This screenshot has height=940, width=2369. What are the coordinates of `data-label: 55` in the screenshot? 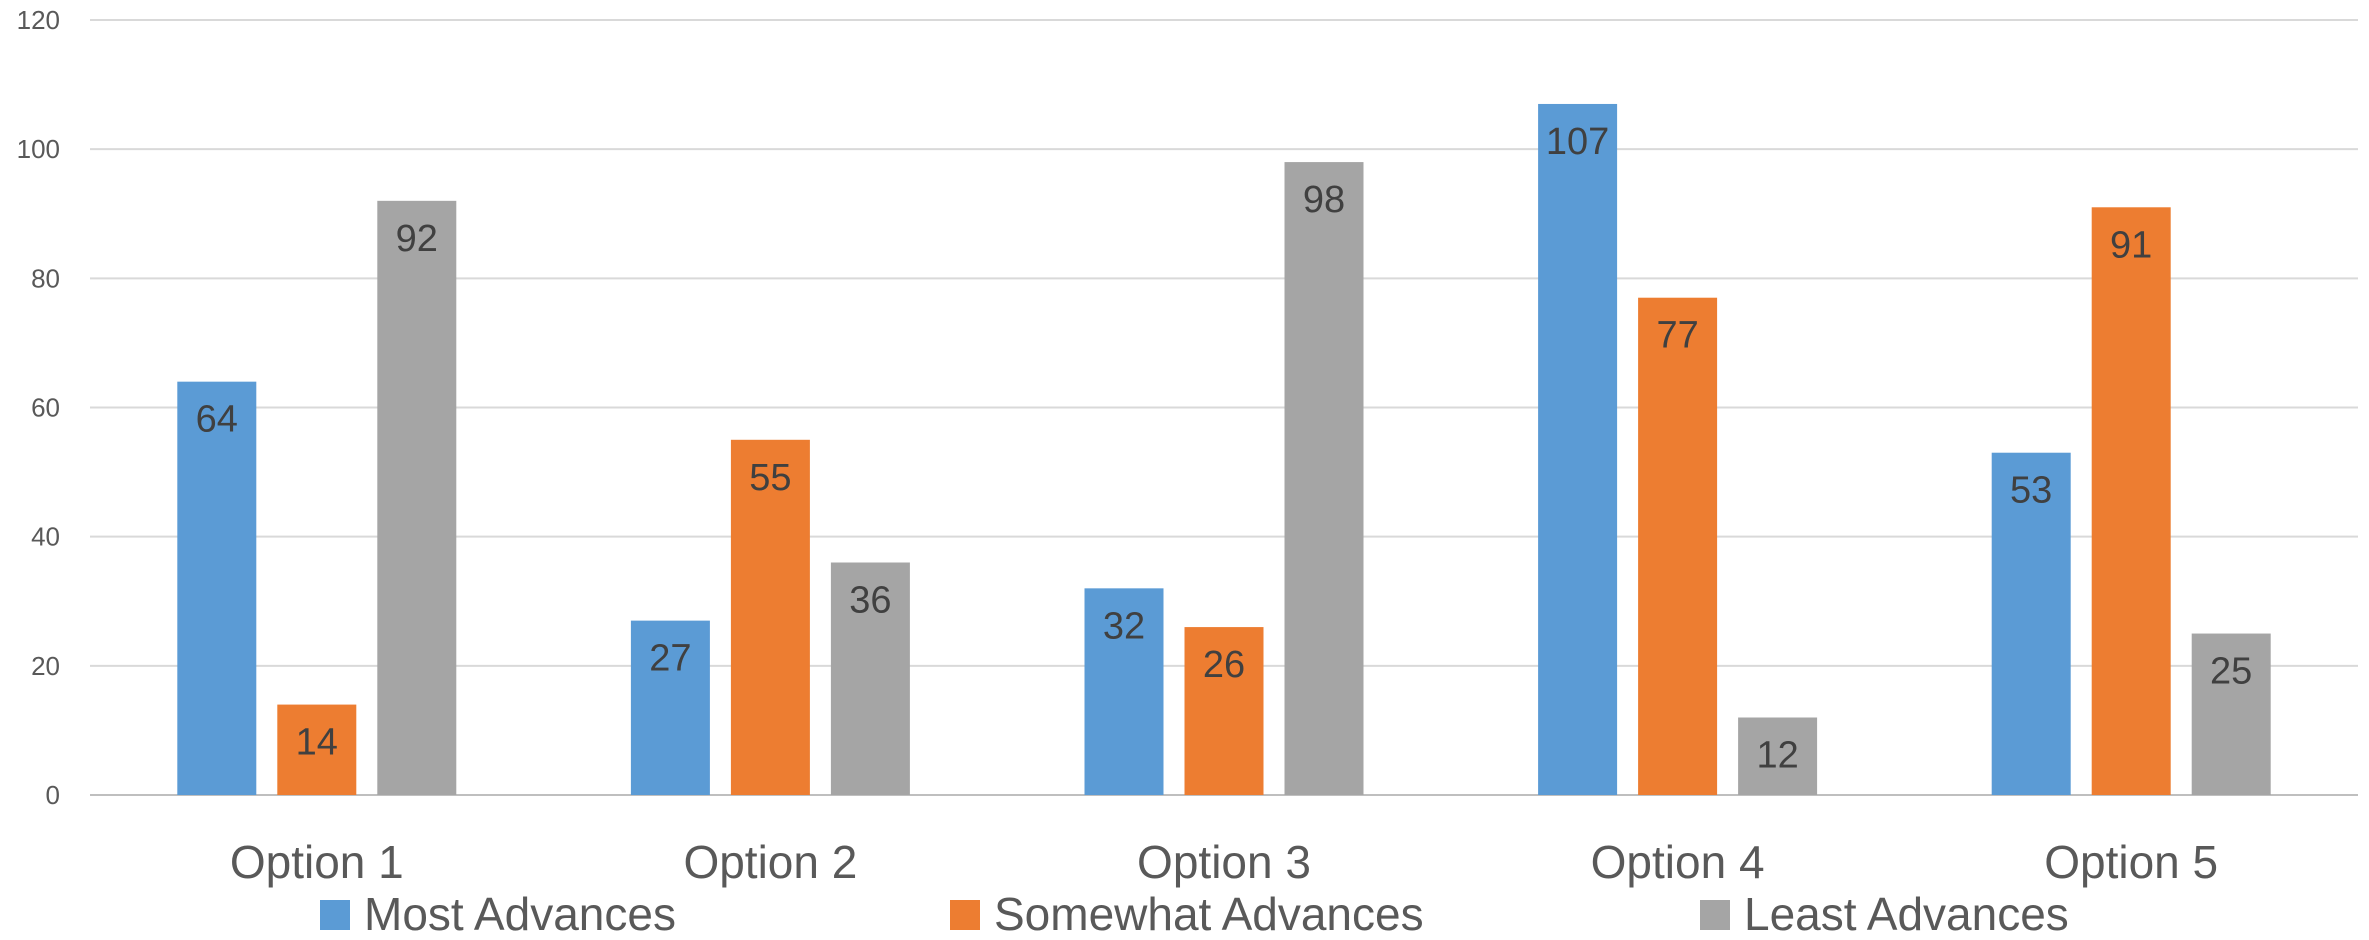 It's located at (770, 478).